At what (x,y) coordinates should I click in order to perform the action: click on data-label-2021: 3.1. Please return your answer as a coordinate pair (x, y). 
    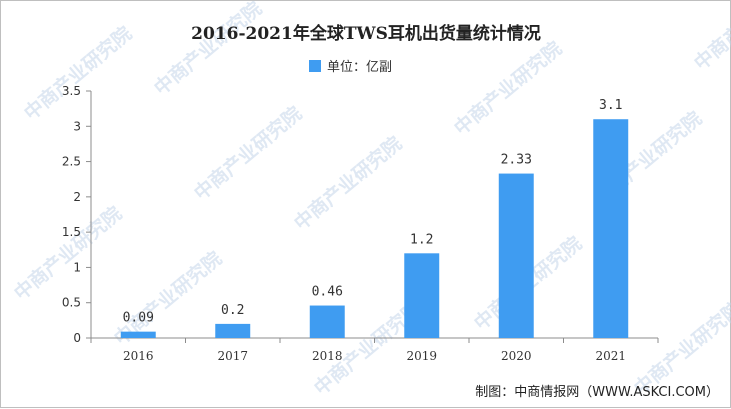
    Looking at the image, I should click on (610, 105).